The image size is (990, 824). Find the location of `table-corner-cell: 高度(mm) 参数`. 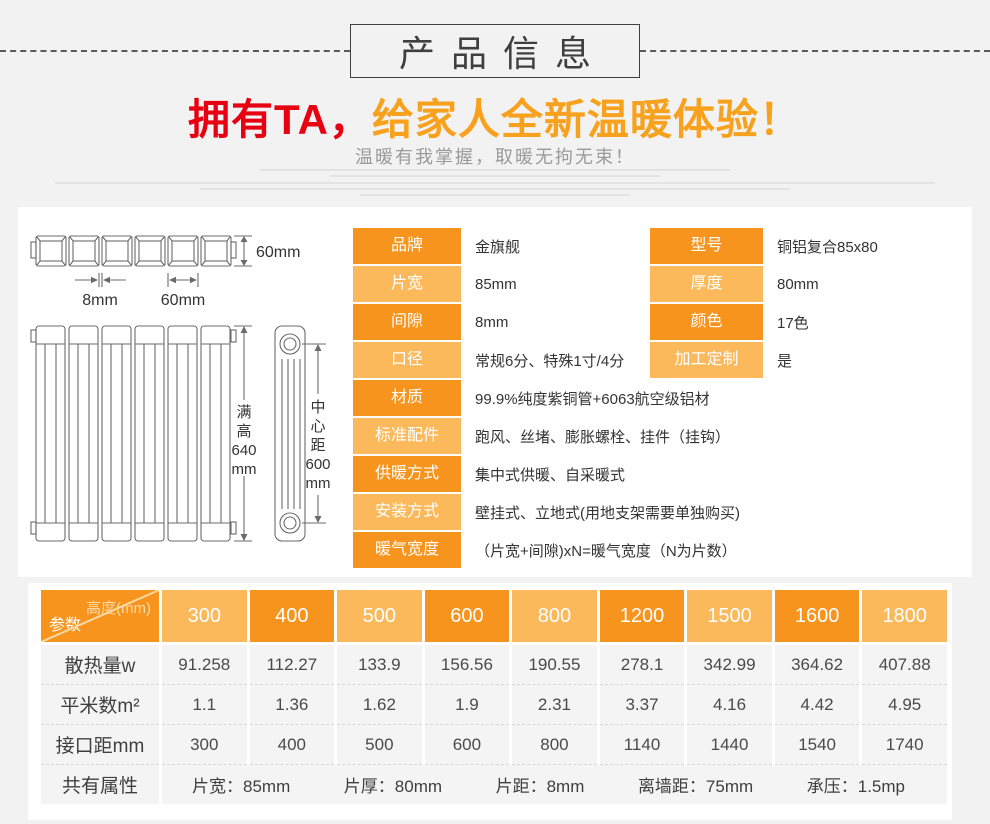

table-corner-cell: 高度(mm) 参数 is located at coordinates (100, 617).